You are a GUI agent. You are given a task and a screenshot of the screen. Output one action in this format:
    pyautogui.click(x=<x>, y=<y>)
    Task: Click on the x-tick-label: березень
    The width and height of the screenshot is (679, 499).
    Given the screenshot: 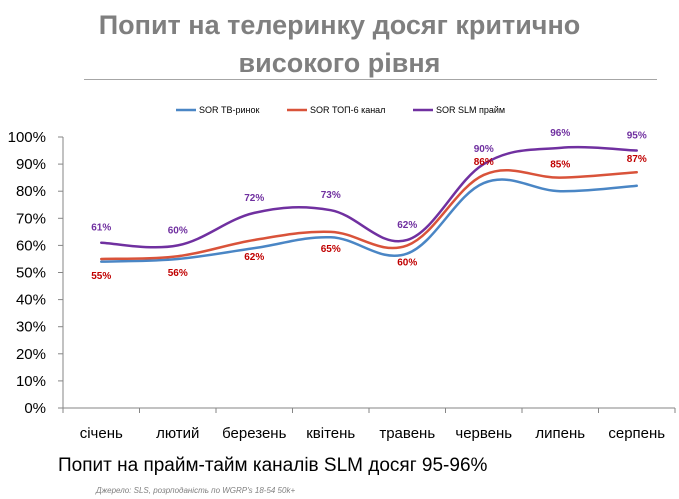 What is the action you would take?
    pyautogui.click(x=254, y=433)
    